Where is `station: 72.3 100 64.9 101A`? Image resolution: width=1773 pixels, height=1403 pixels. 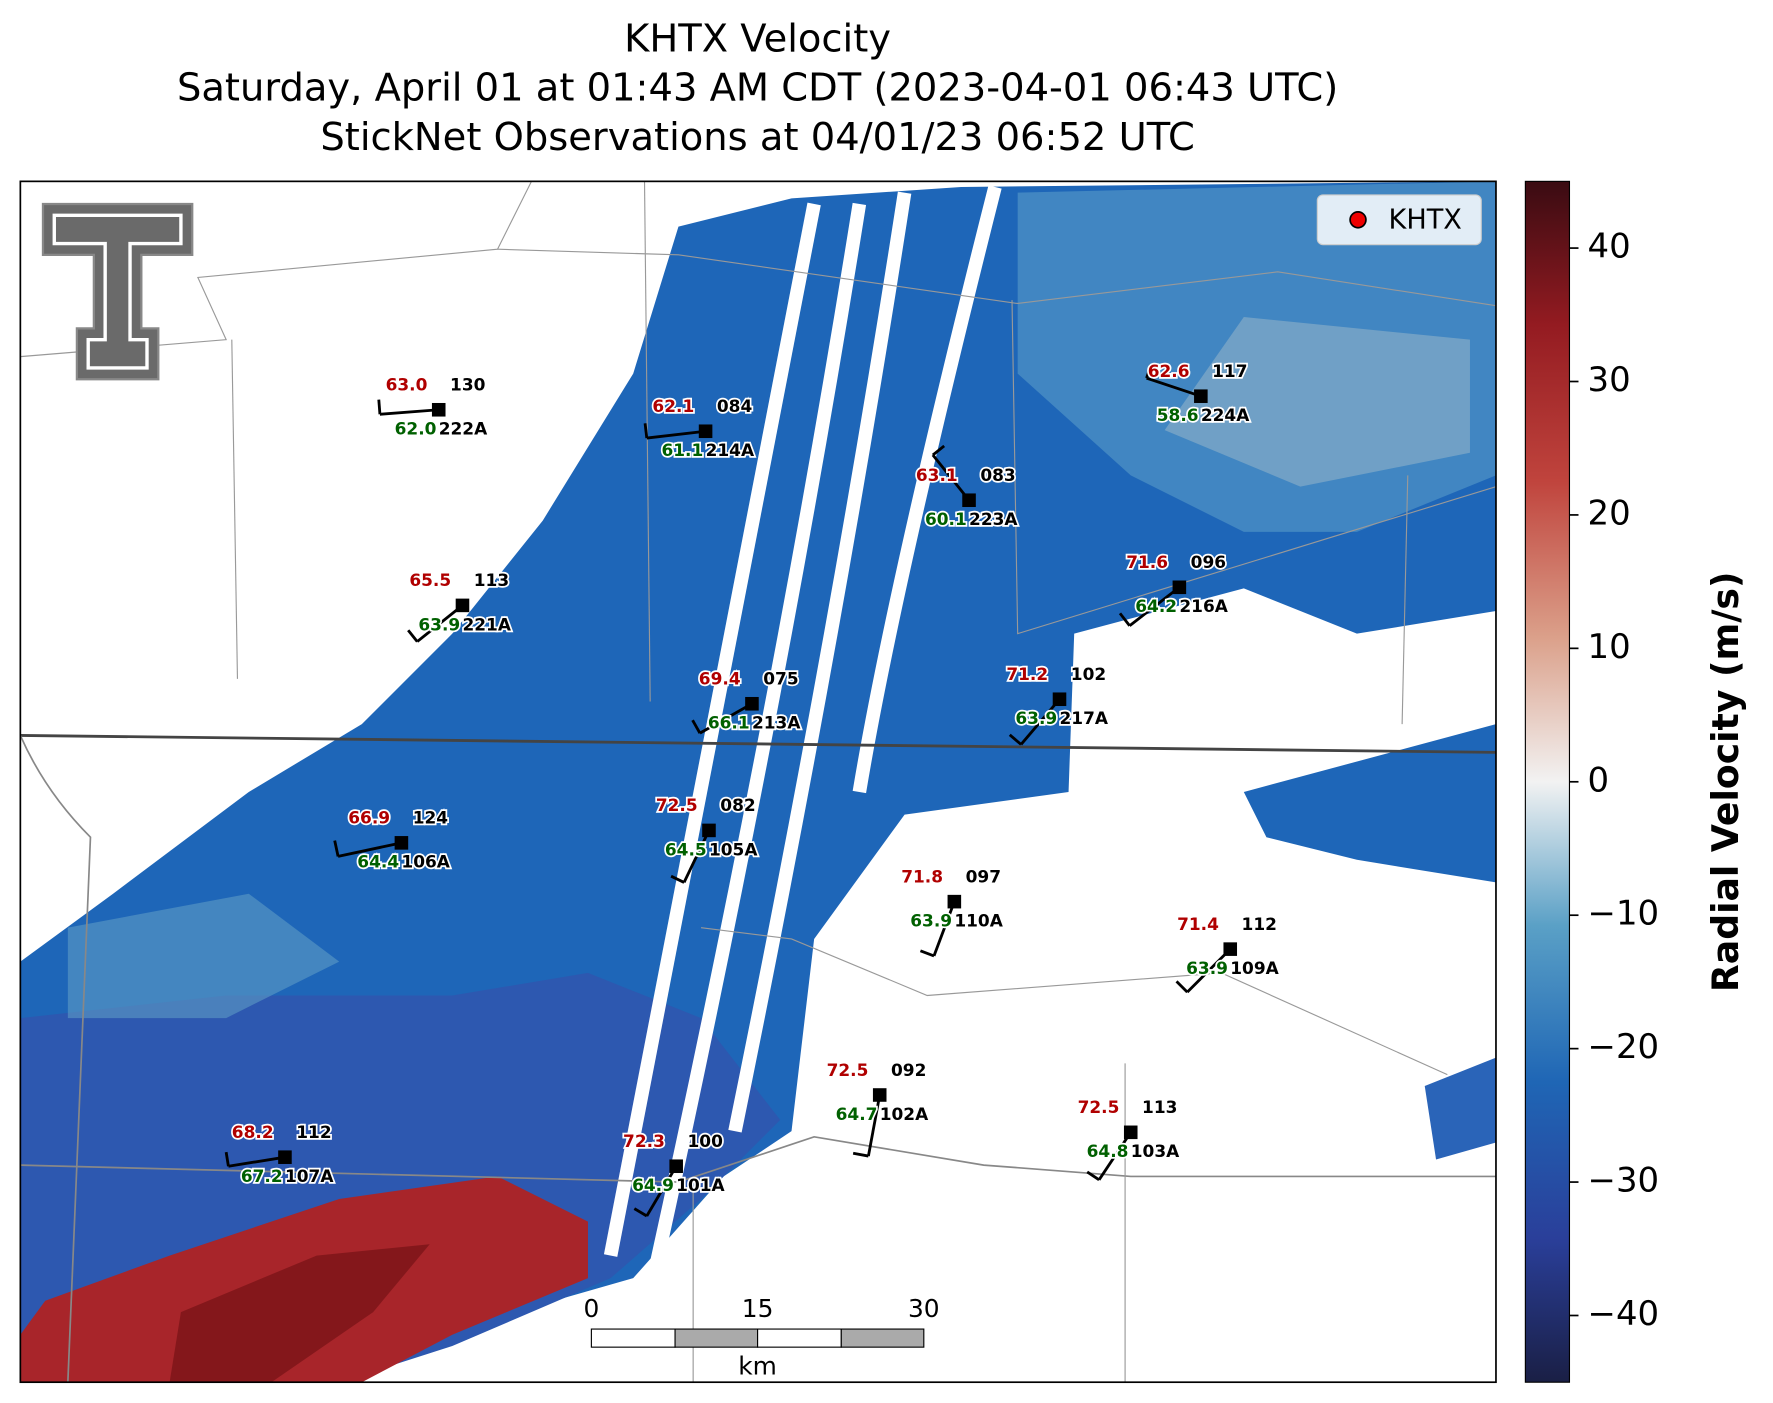
station: 72.3 100 64.9 101A is located at coordinates (674, 1173).